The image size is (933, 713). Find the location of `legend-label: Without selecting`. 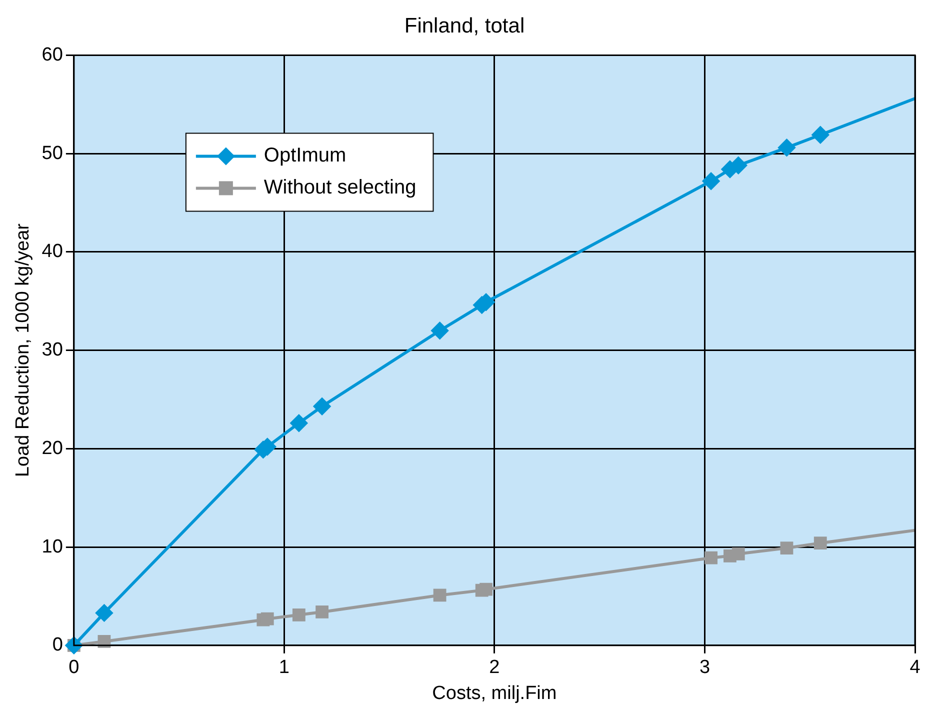

legend-label: Without selecting is located at coordinates (340, 187).